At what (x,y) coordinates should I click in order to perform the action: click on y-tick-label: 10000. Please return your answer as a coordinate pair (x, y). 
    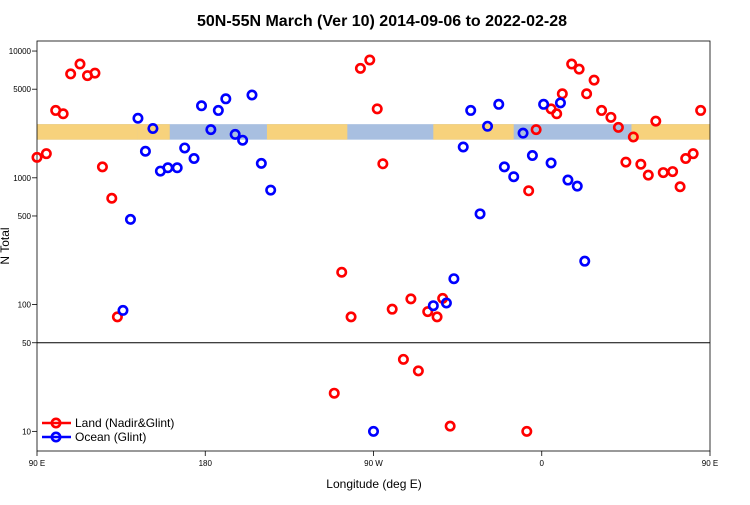
    Looking at the image, I should click on (20, 51).